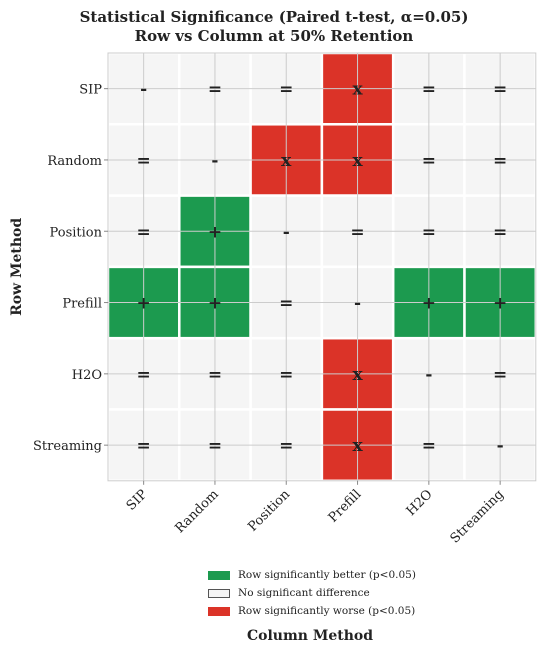 The width and height of the screenshot is (548, 656). Describe the element at coordinates (76, 232) in the screenshot. I see `y-tick-label: Position` at that location.